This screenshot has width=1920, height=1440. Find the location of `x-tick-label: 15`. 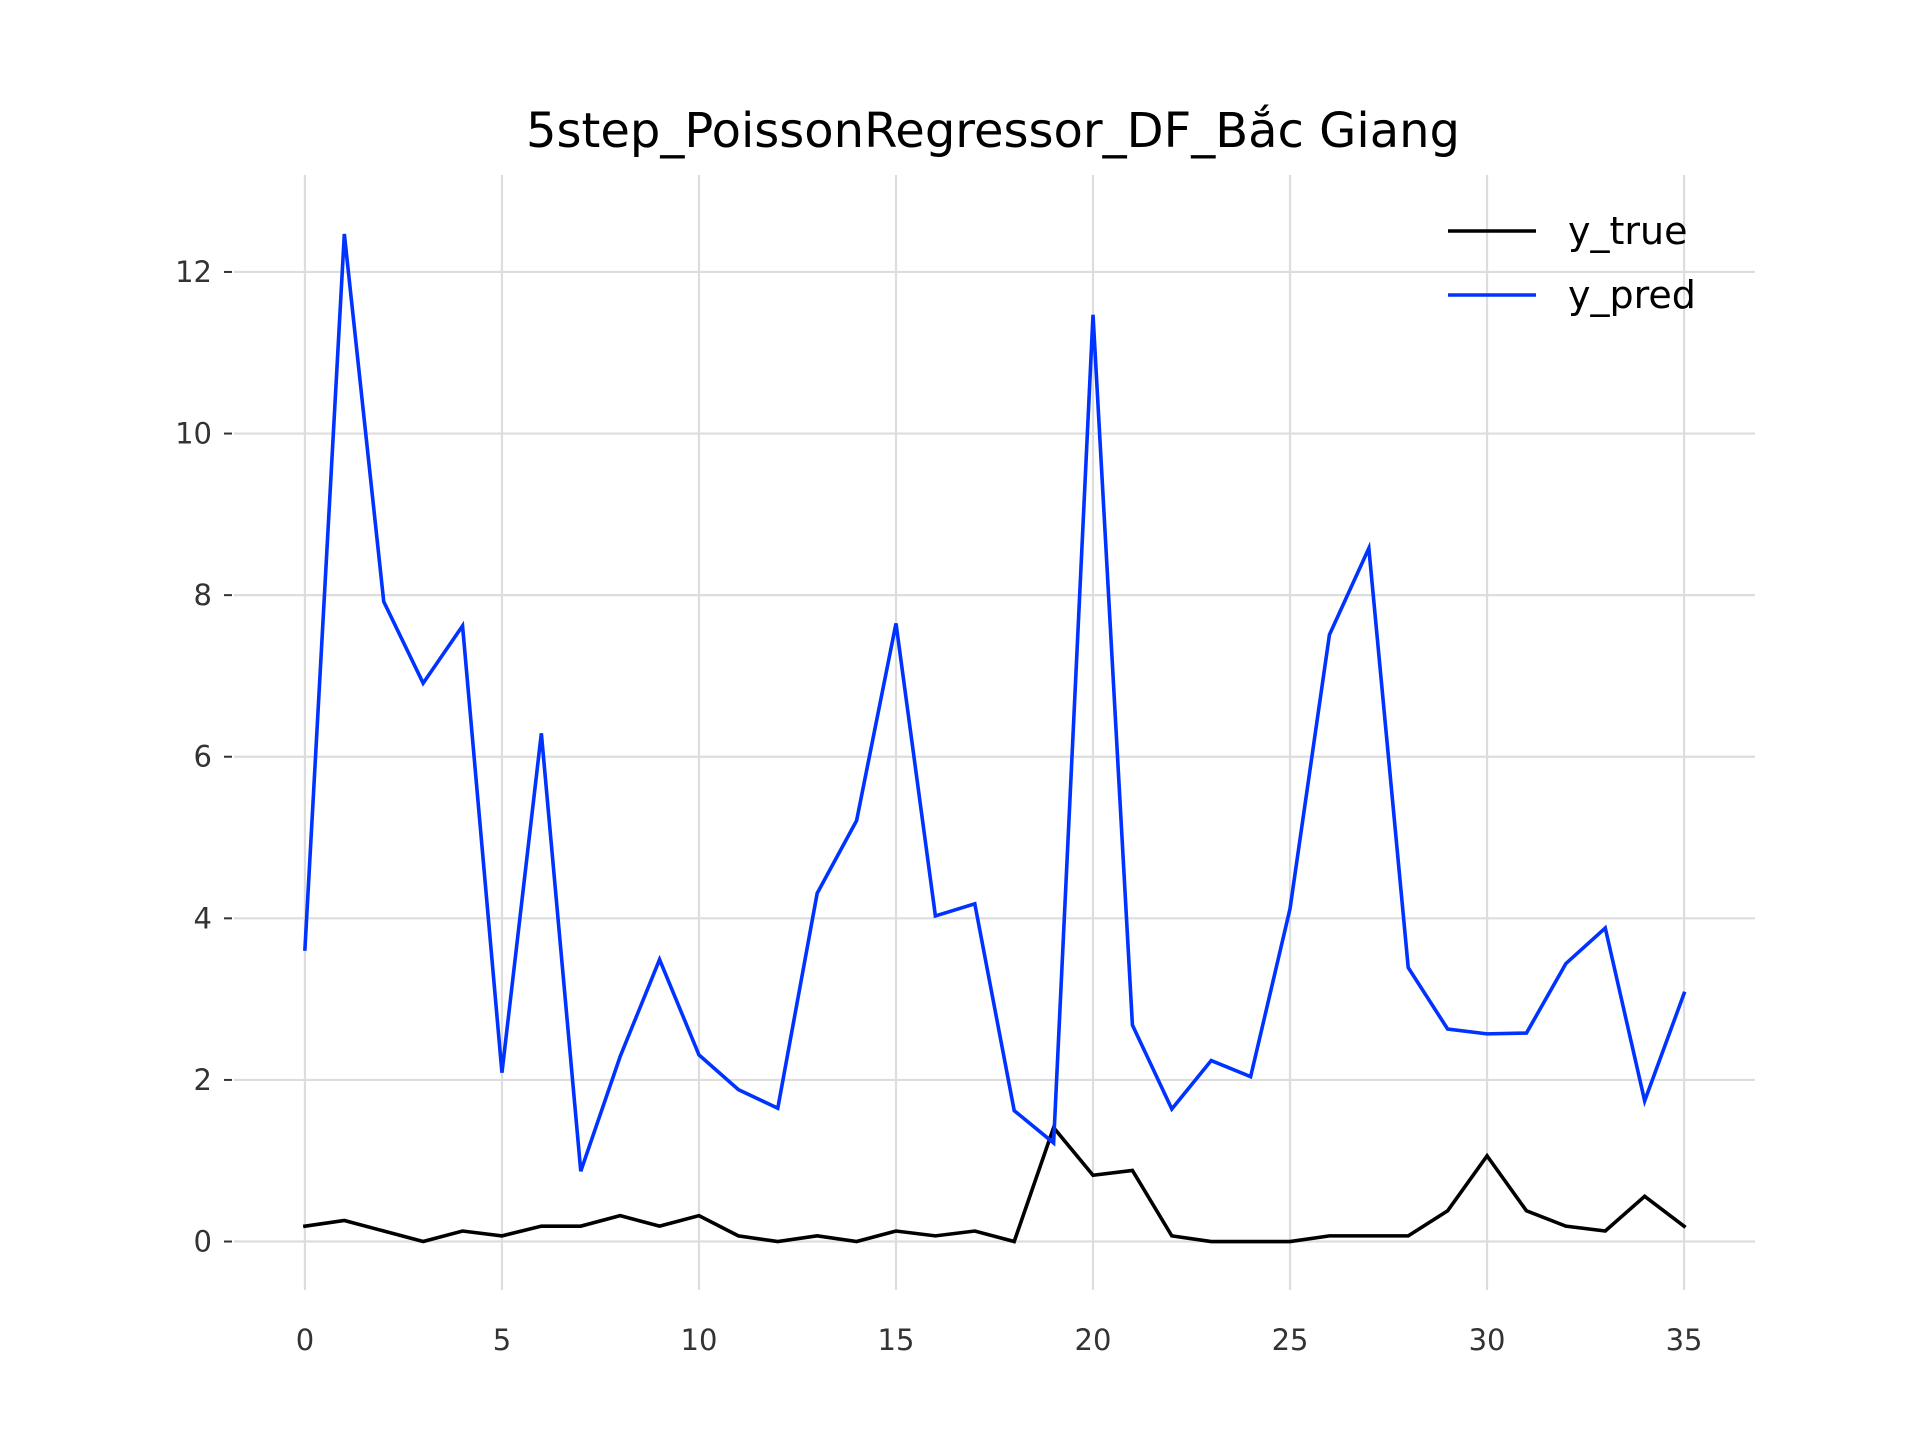

x-tick-label: 15 is located at coordinates (896, 1340).